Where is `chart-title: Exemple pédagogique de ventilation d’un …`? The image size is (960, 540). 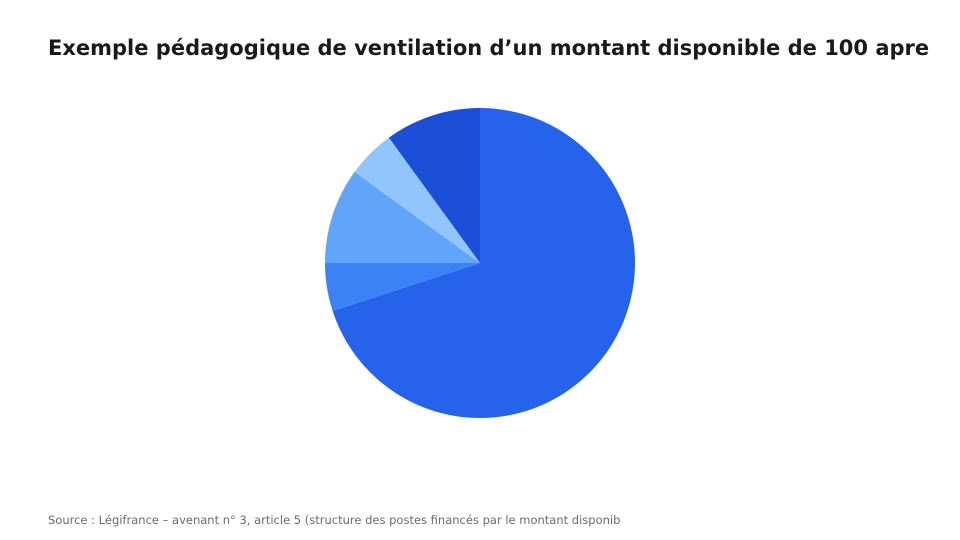
chart-title: Exemple pédagogique de ventilation d’un … is located at coordinates (489, 48).